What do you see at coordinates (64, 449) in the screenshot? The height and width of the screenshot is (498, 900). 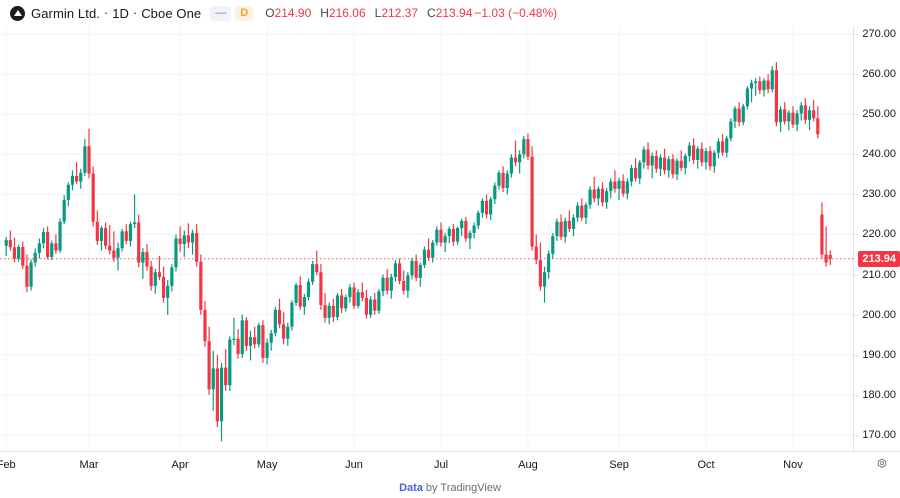 I see `tradingview-watermark: TradingView` at bounding box center [64, 449].